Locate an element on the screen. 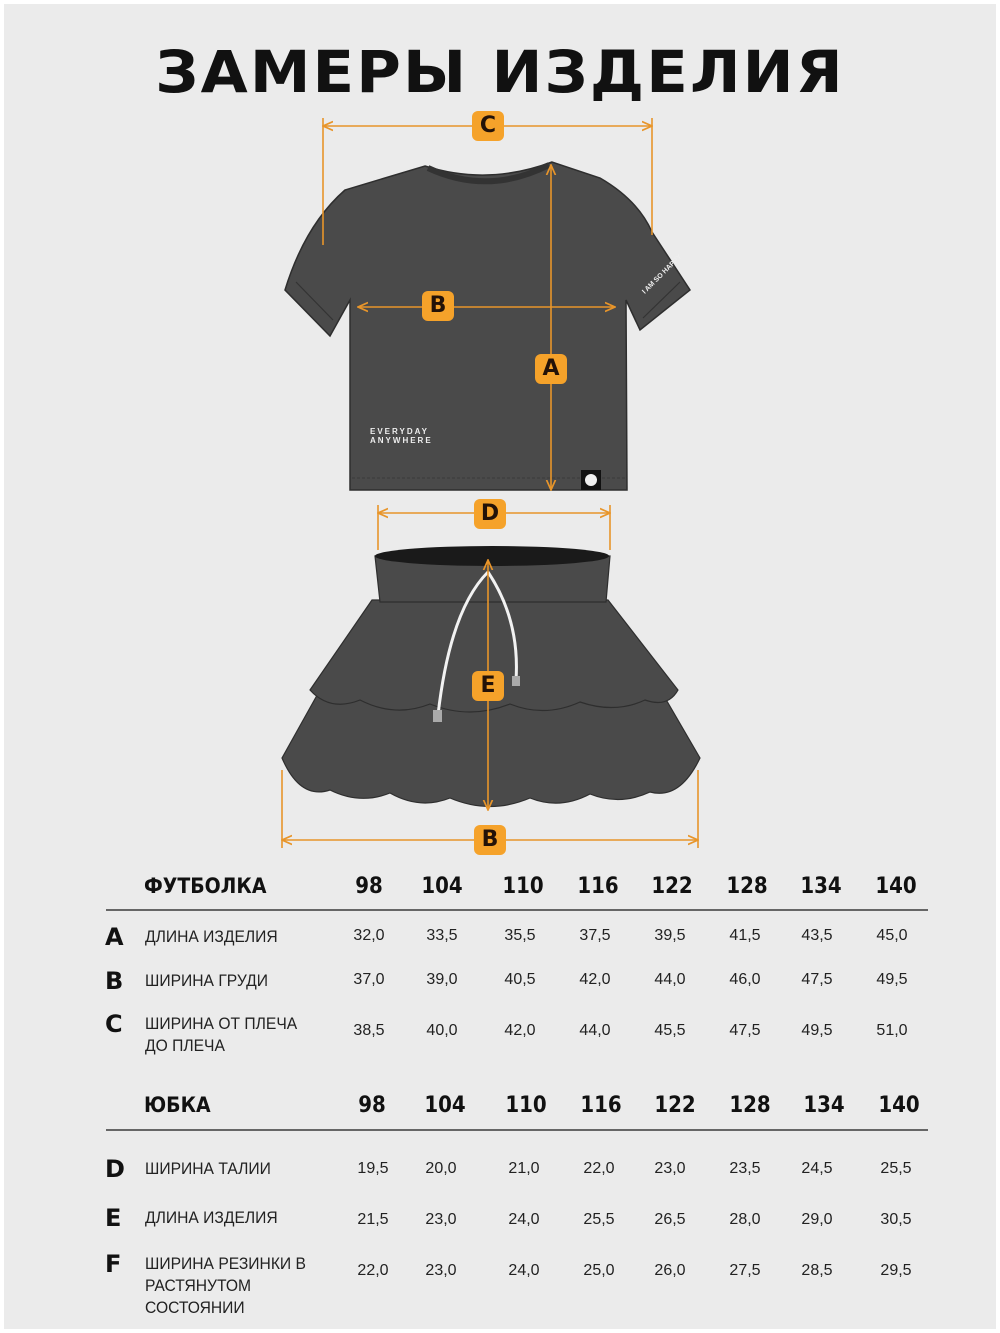  table-cell: 19,5 is located at coordinates (373, 1168).